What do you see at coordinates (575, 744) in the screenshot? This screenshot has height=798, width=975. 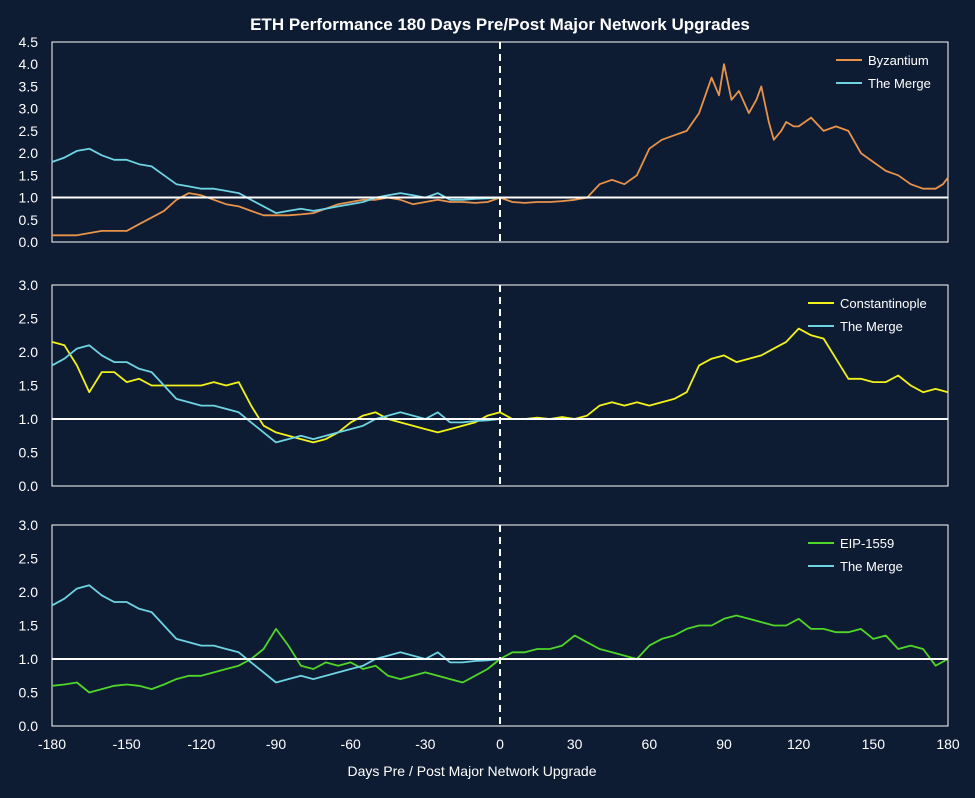 I see `x-tick-label: 30` at bounding box center [575, 744].